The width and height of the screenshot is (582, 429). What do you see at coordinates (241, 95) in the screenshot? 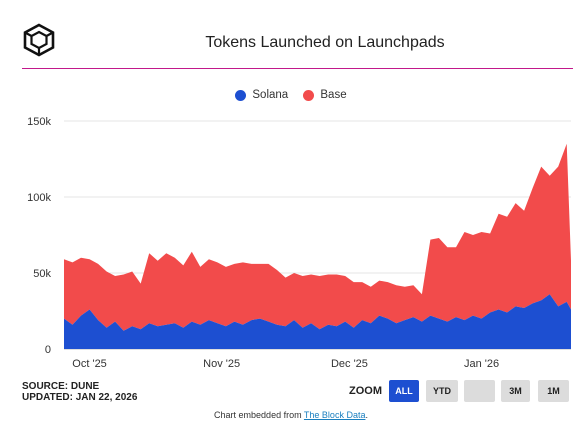
I see `legend-marker-solana` at bounding box center [241, 95].